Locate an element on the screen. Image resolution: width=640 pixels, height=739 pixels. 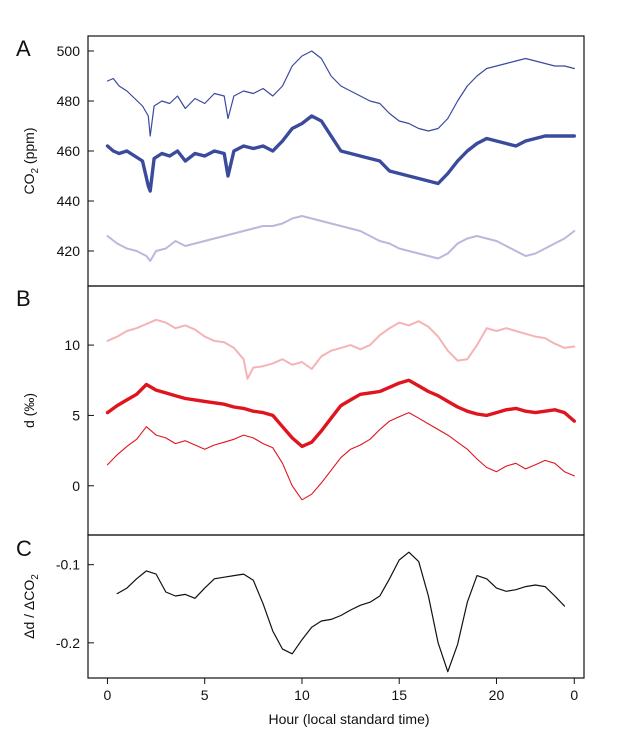
x-tick-label: 20 is located at coordinates (497, 695).